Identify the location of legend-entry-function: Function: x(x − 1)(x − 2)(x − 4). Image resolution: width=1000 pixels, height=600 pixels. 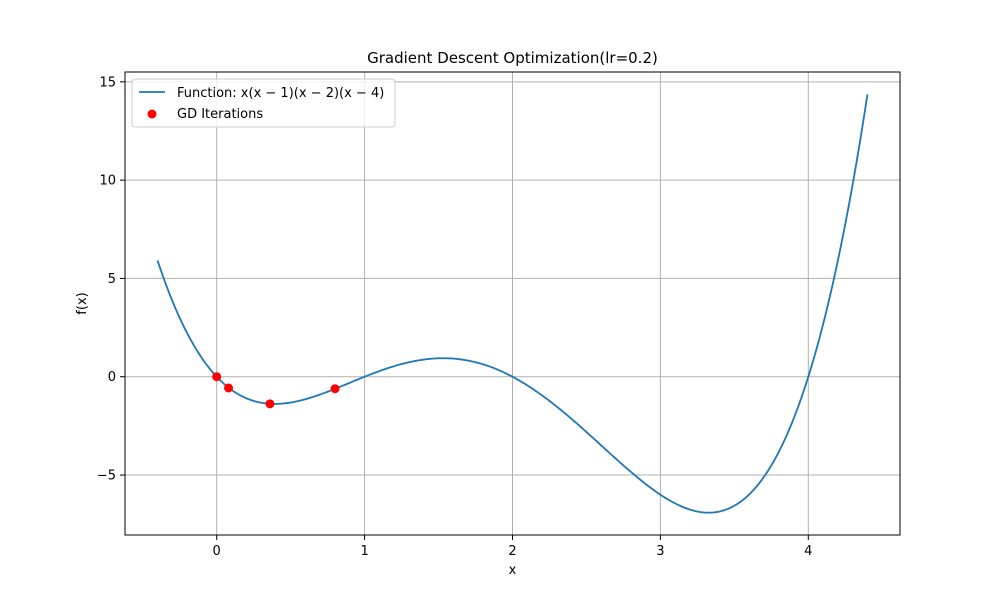
(280, 93).